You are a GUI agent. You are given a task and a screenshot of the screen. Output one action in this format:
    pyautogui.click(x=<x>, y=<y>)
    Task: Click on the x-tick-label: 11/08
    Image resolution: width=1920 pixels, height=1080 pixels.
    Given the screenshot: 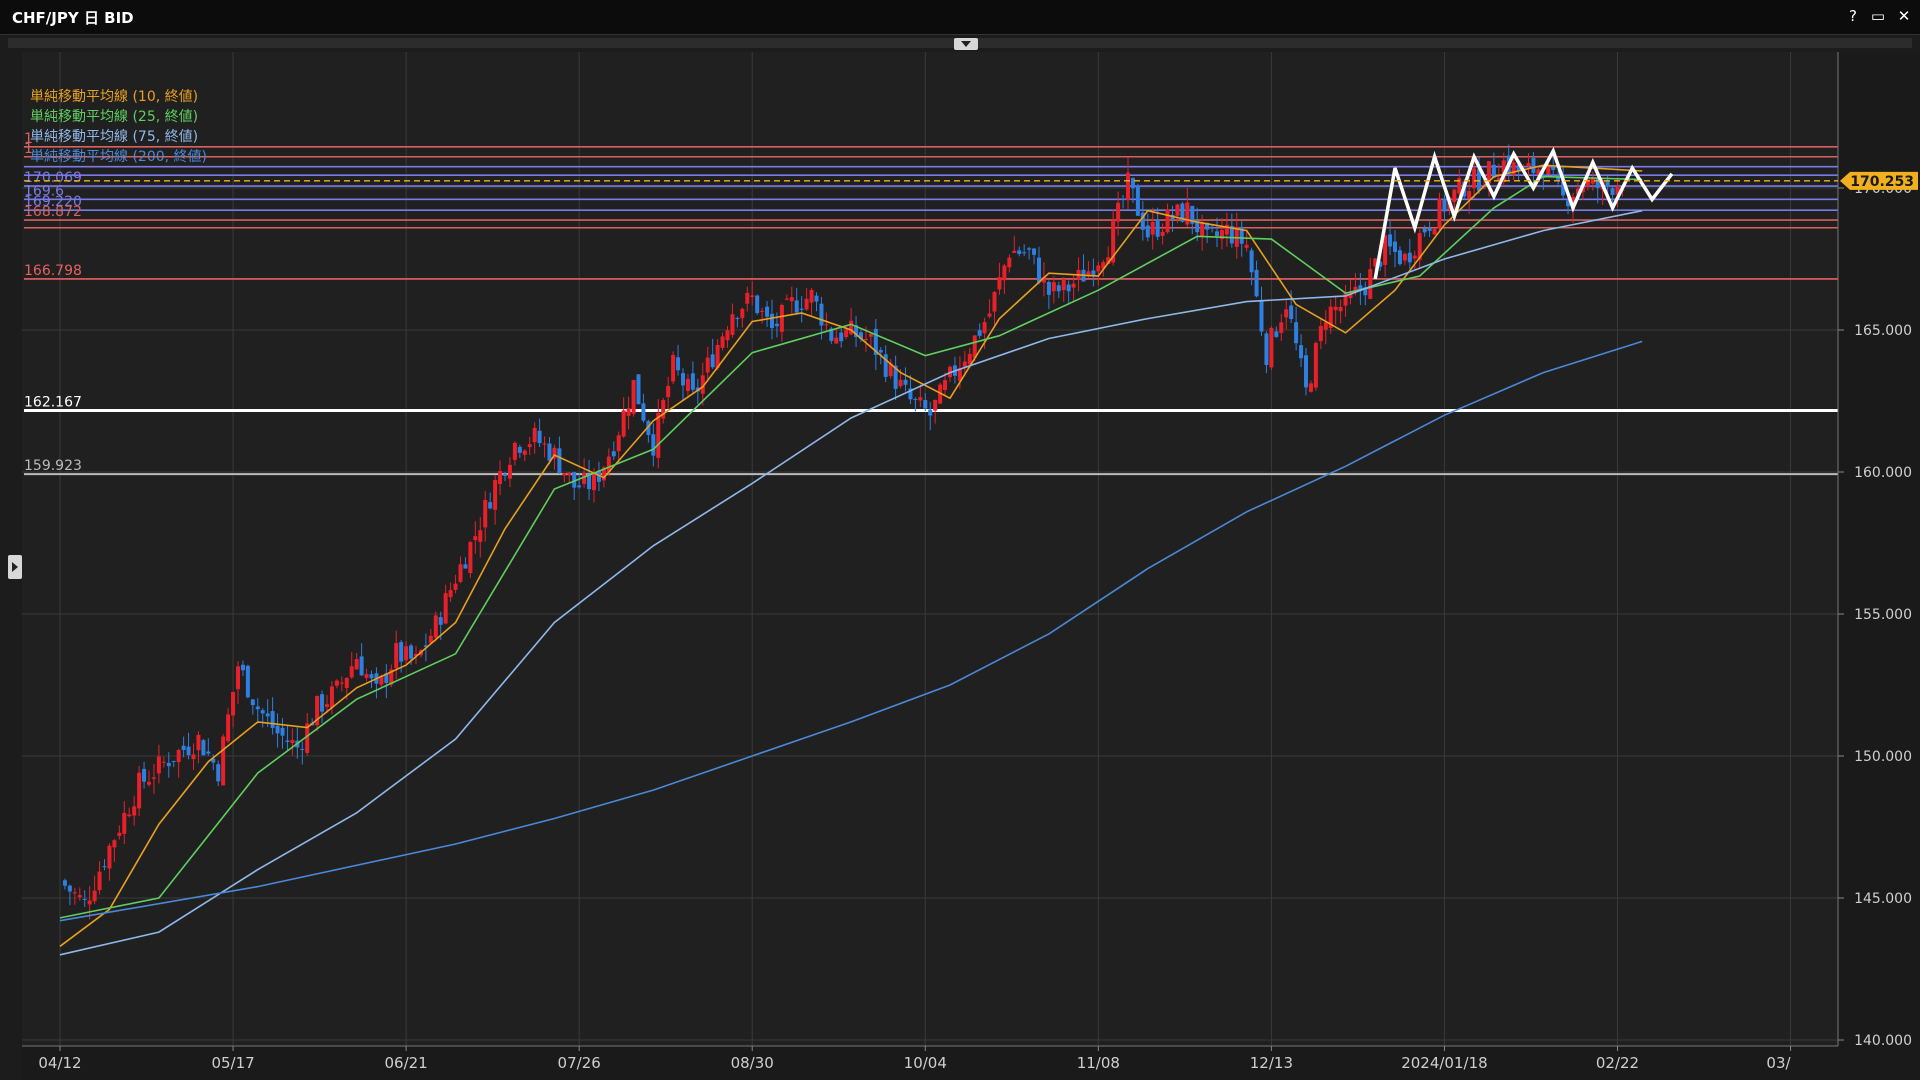 What is the action you would take?
    pyautogui.click(x=1098, y=1063)
    